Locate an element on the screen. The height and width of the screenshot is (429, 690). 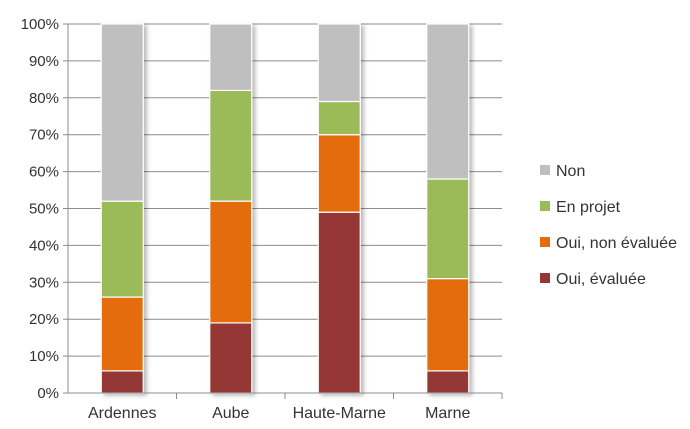
bar-stack-haute-marne is located at coordinates (339, 208).